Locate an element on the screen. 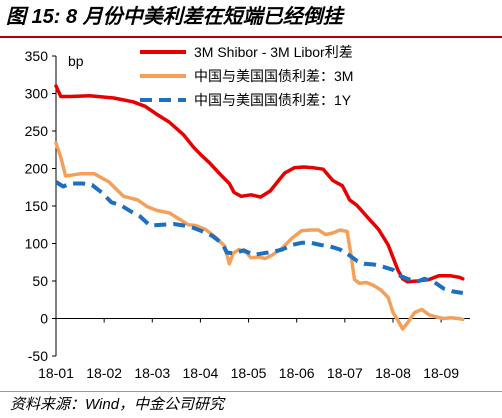 The height and width of the screenshot is (418, 502). y-tick-label: 300 is located at coordinates (37, 94).